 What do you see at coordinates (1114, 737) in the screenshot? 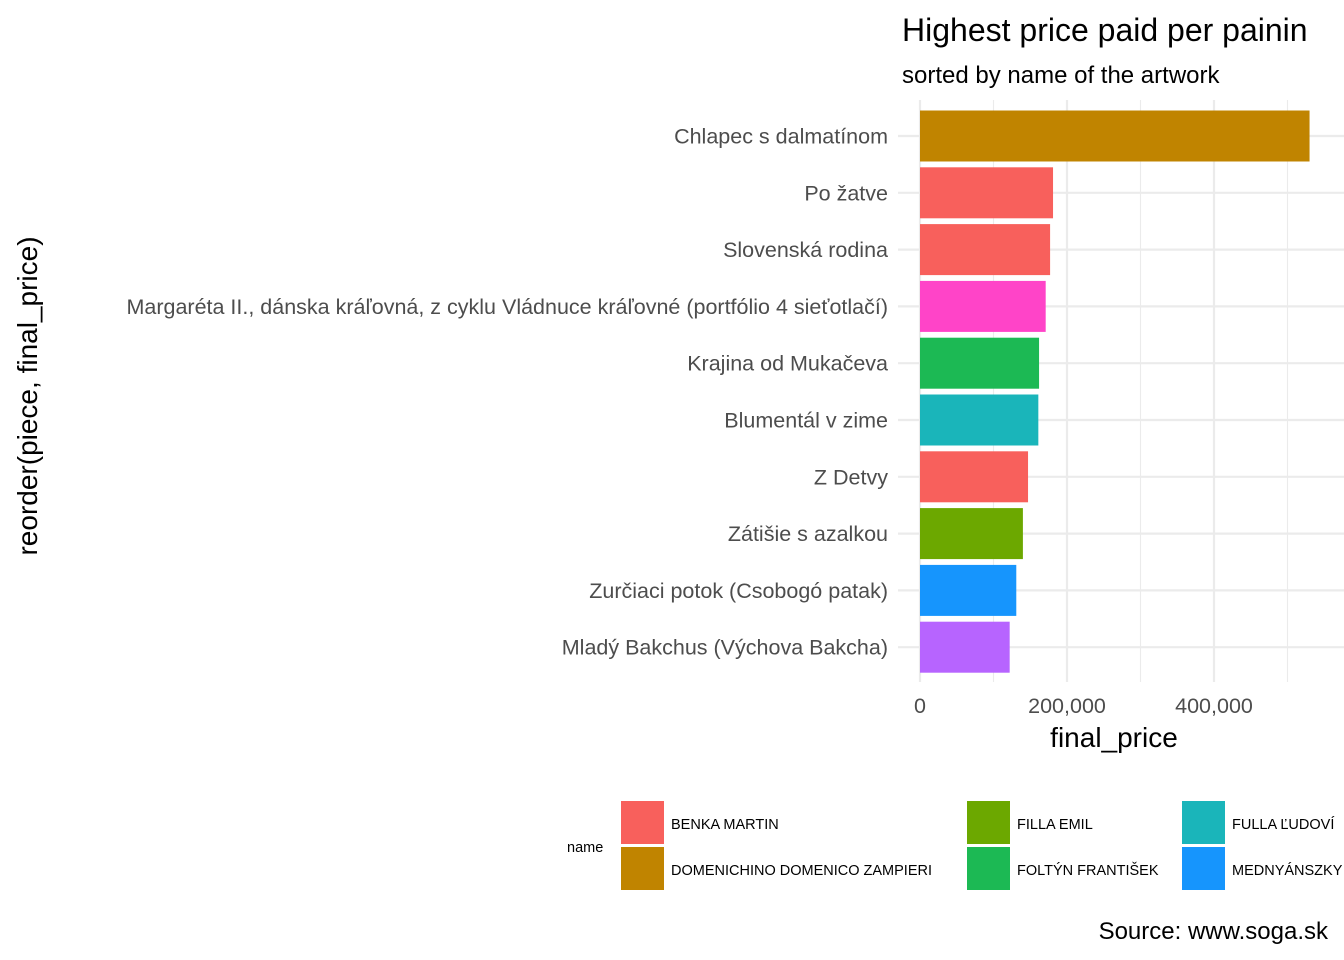
I see `x-axis-title: final_price` at bounding box center [1114, 737].